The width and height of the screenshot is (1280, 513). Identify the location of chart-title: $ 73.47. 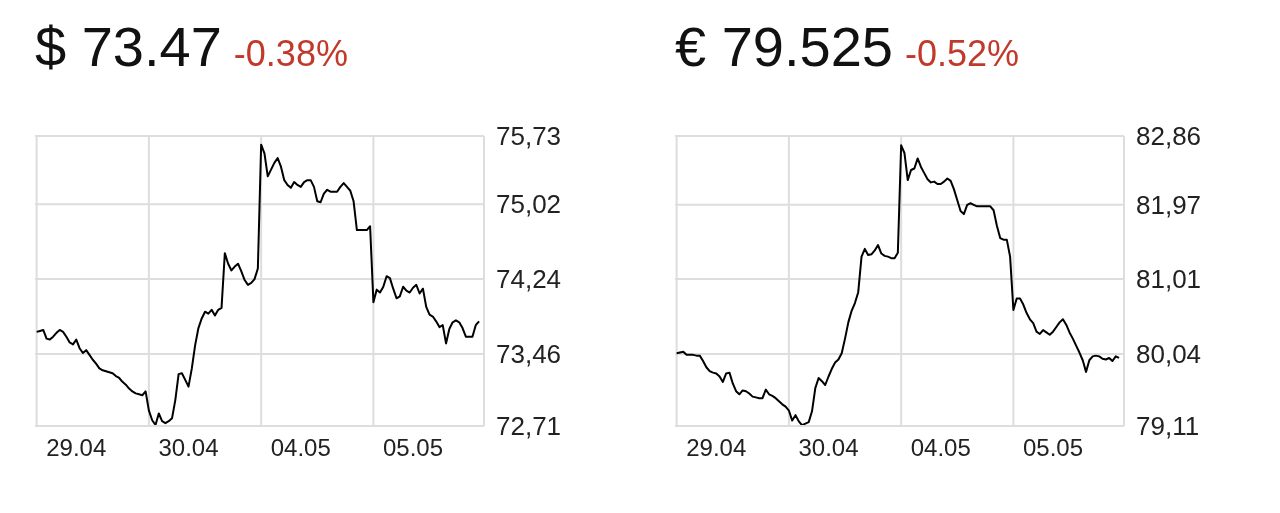
(128, 46).